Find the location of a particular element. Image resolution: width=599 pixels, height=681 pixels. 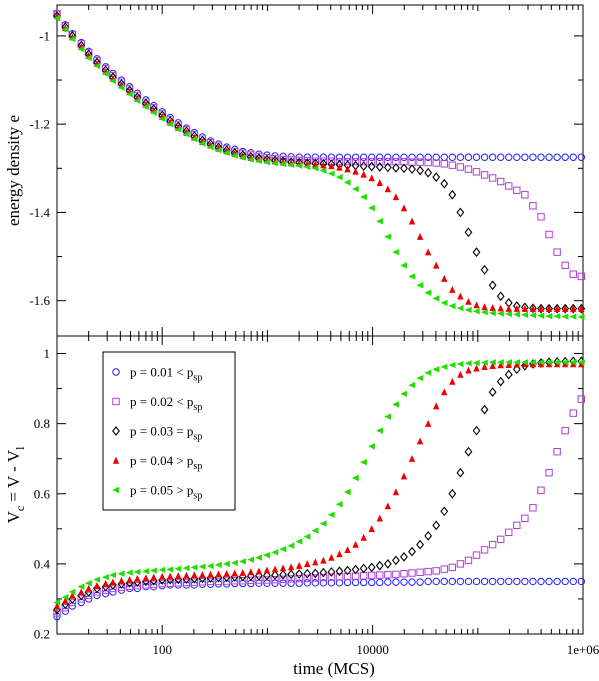

legend-label: p = 0.04 > psp is located at coordinates (166, 462).